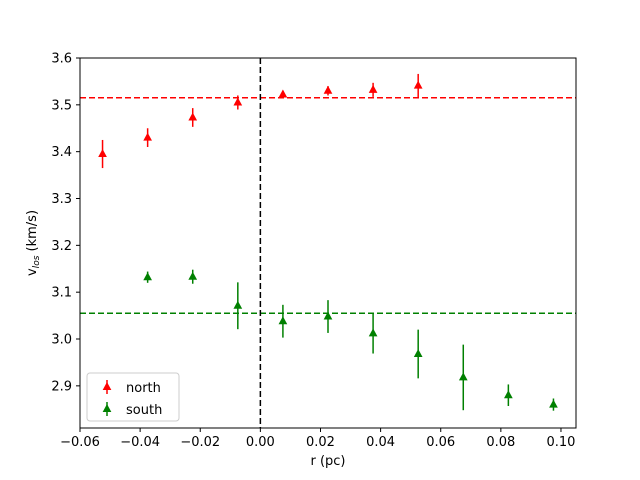  I want to click on legend-marker-south, so click(107, 408).